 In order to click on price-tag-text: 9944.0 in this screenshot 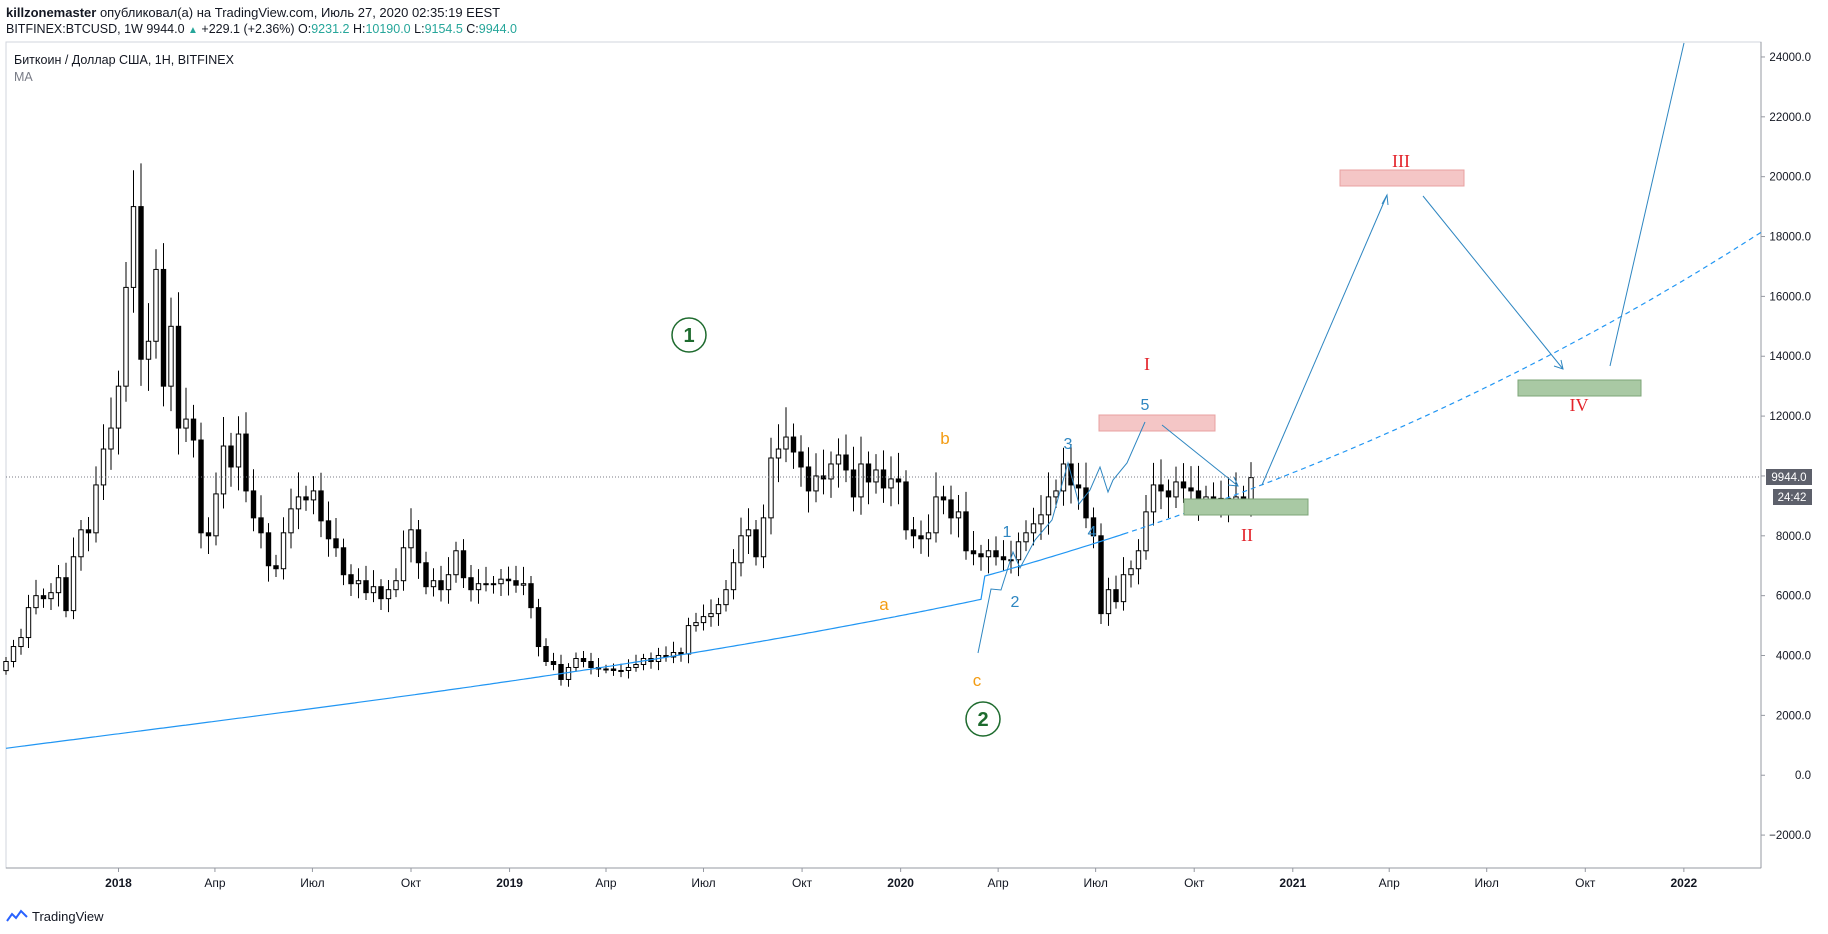, I will do `click(1788, 478)`.